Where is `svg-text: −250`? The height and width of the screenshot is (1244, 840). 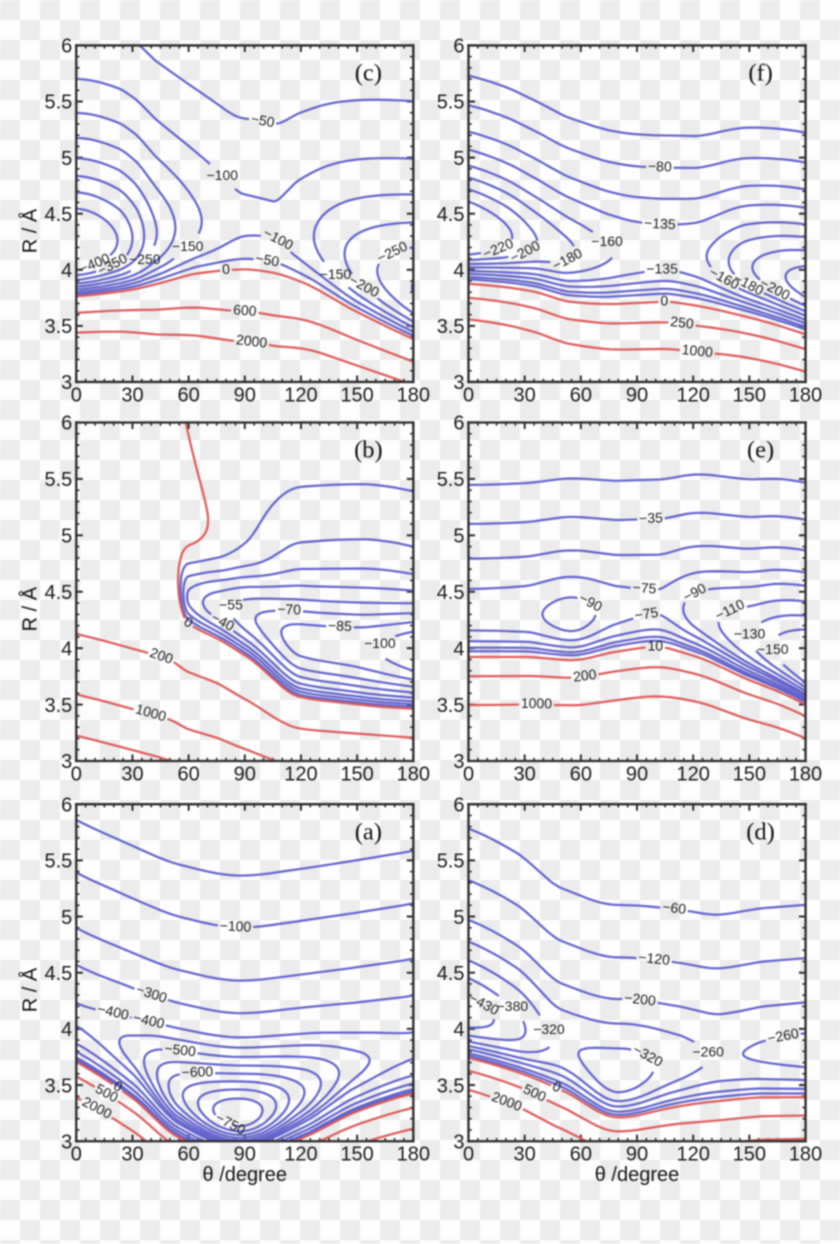 svg-text: −250 is located at coordinates (145, 259).